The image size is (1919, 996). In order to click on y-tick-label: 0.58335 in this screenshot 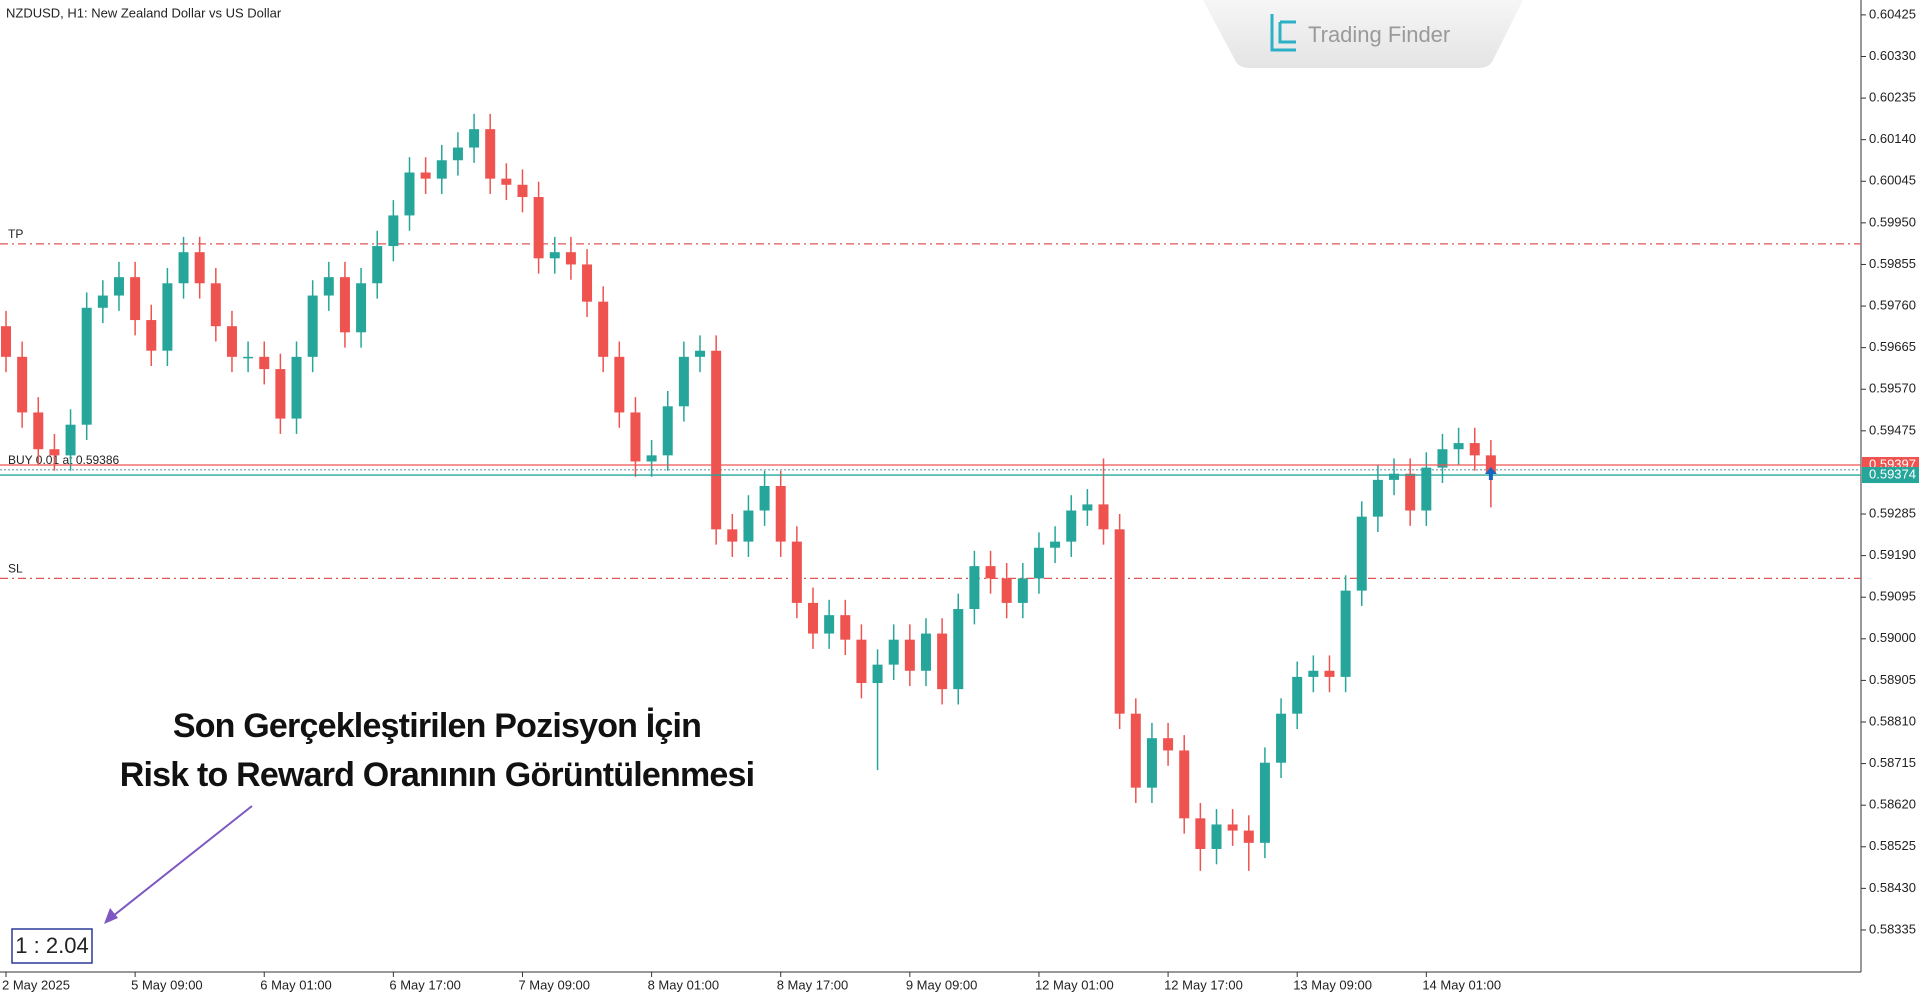, I will do `click(1892, 928)`.